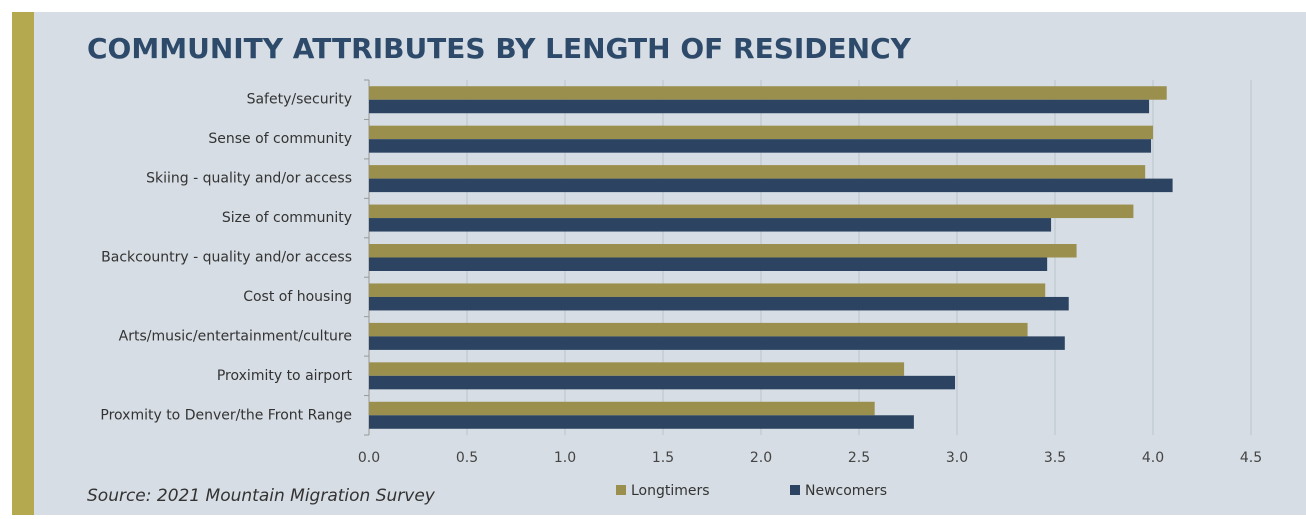 This screenshot has width=1306, height=519. What do you see at coordinates (299, 100) in the screenshot?
I see `y-tick-label: Safety/security` at bounding box center [299, 100].